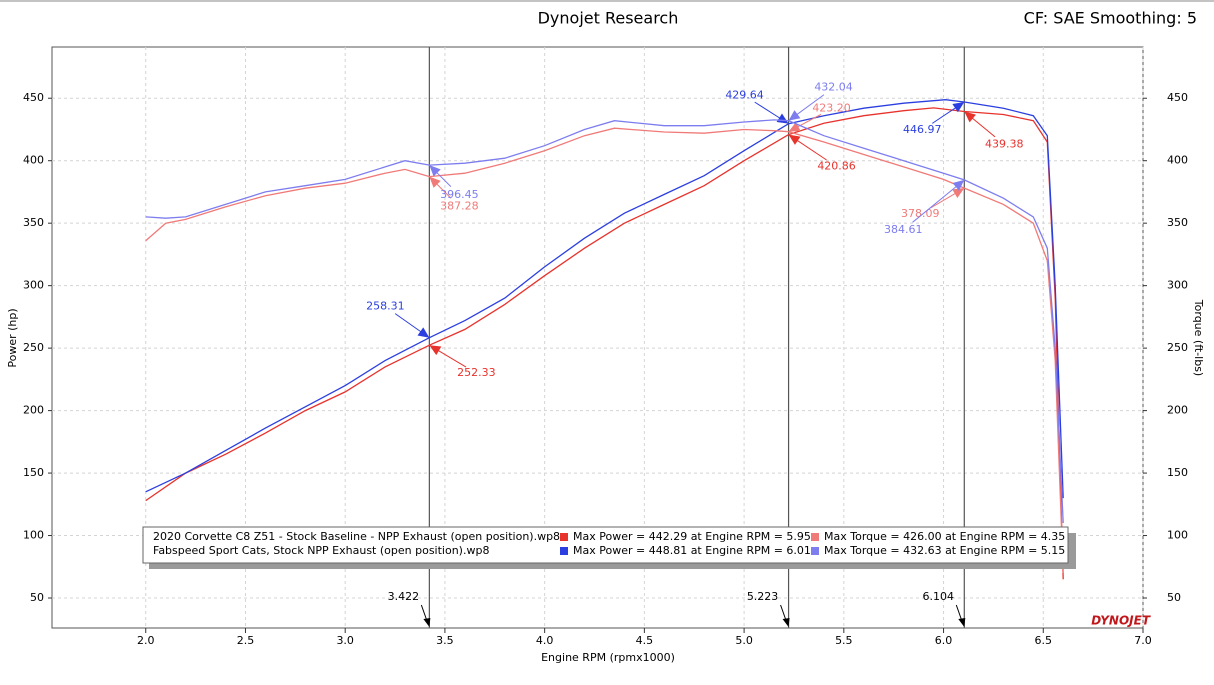 This screenshot has height=685, width=1214. Describe the element at coordinates (1198, 337) in the screenshot. I see `y2-axis-title: Torque (ft-lbs)` at that location.